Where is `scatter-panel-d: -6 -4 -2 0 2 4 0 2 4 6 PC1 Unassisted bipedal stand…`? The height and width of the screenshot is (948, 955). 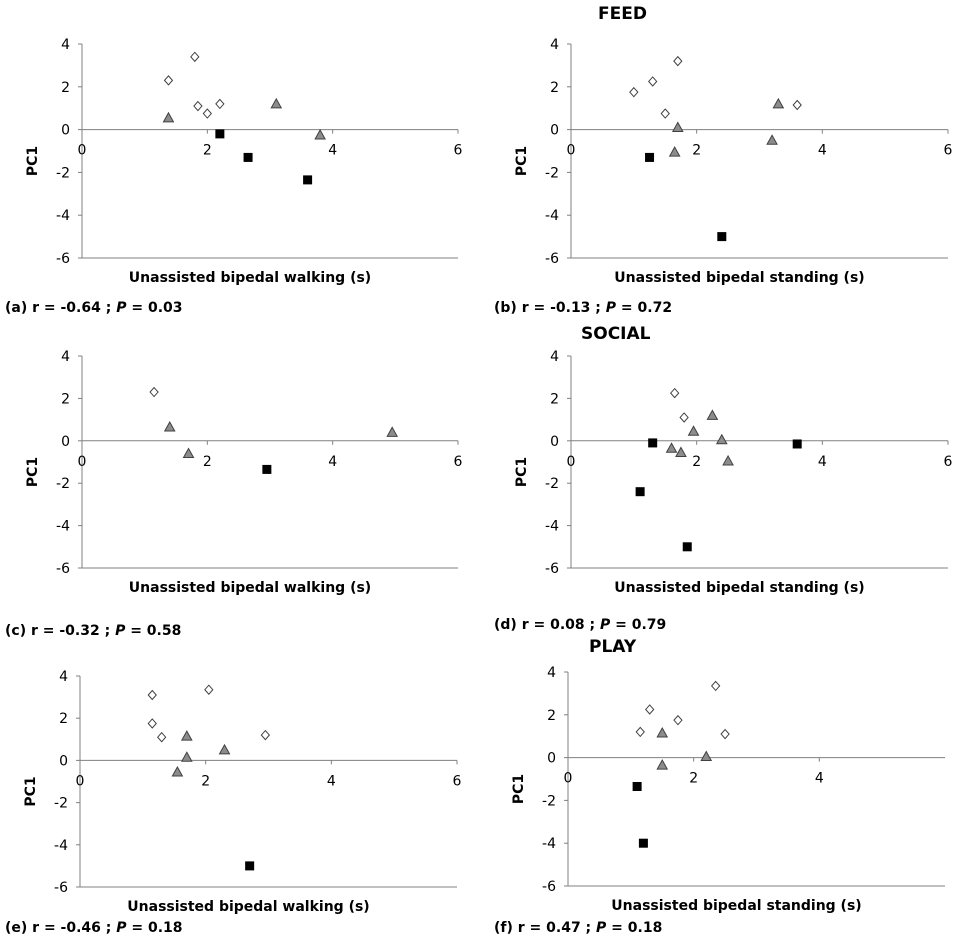
scatter-panel-d: -6 -4 -2 0 2 4 0 2 4 6 PC1 Unassisted bipedal stand… is located at coordinates (733, 472).